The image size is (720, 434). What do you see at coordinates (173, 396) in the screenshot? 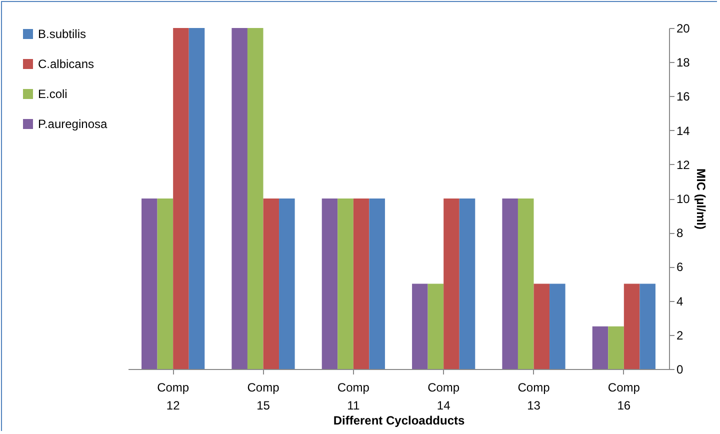
I see `x-tick-label: Comp 12` at bounding box center [173, 396].